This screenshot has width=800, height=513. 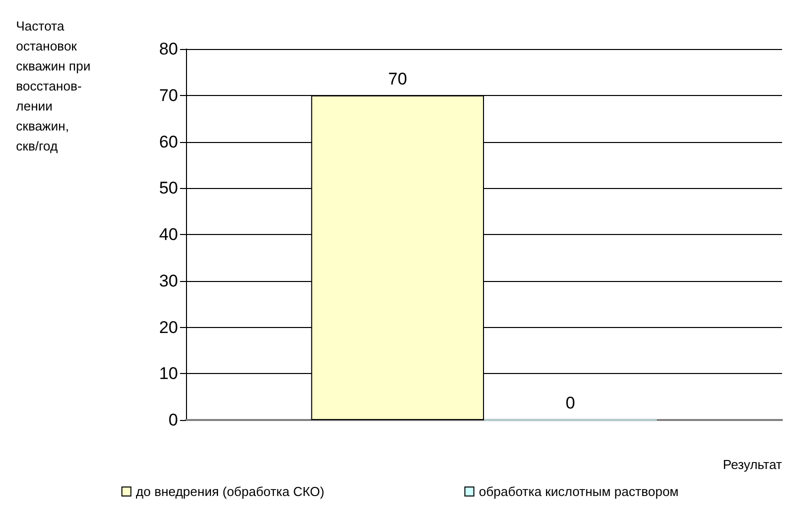 I want to click on y-tick-label: 40, so click(x=168, y=234).